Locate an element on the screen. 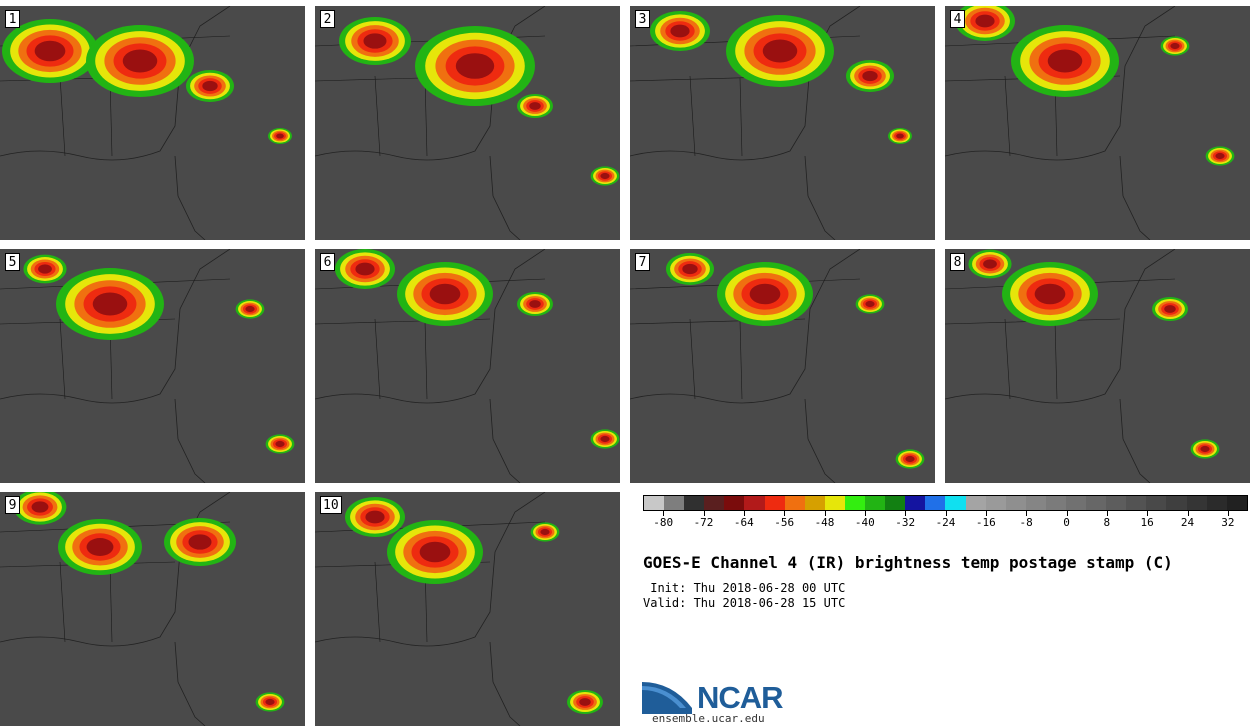 The image size is (1260, 728). panel-7: 7 is located at coordinates (782, 366).